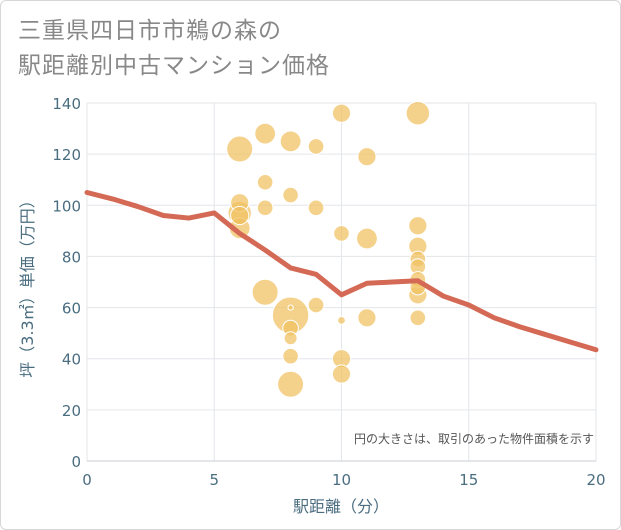 This screenshot has height=530, width=621. What do you see at coordinates (71, 411) in the screenshot?
I see `y-tick-label: 20` at bounding box center [71, 411].